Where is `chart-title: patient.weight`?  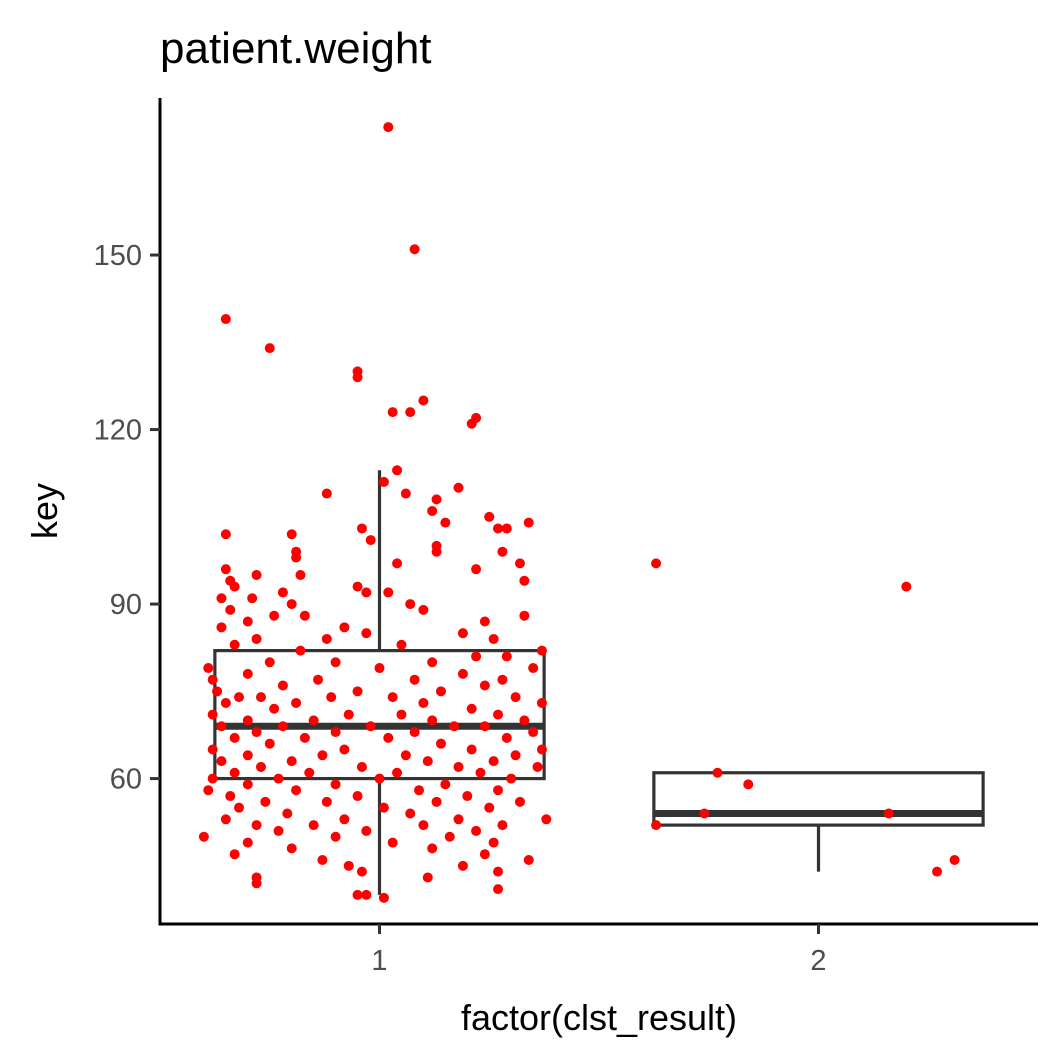 chart-title: patient.weight is located at coordinates (296, 48).